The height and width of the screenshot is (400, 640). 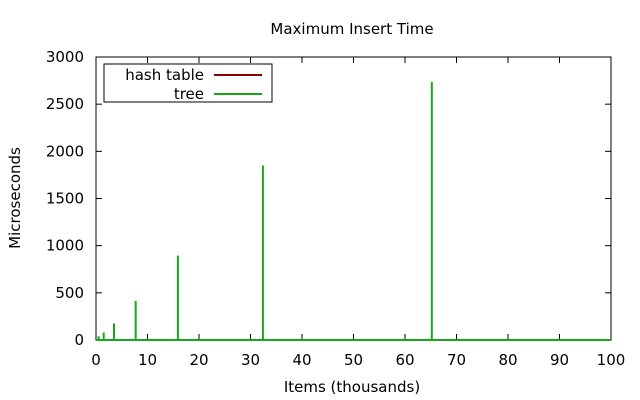 What do you see at coordinates (96, 360) in the screenshot?
I see `x-tick-label: 0` at bounding box center [96, 360].